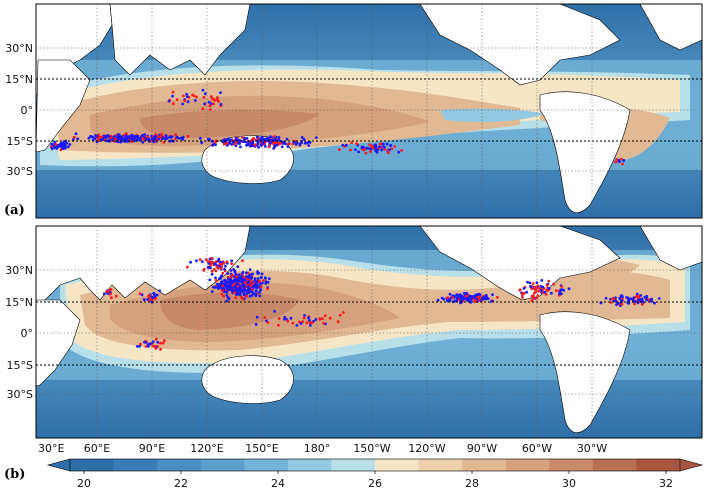 This screenshot has width=709, height=489. Describe the element at coordinates (585, 152) in the screenshot. I see `panel-a-land-south-america` at that location.